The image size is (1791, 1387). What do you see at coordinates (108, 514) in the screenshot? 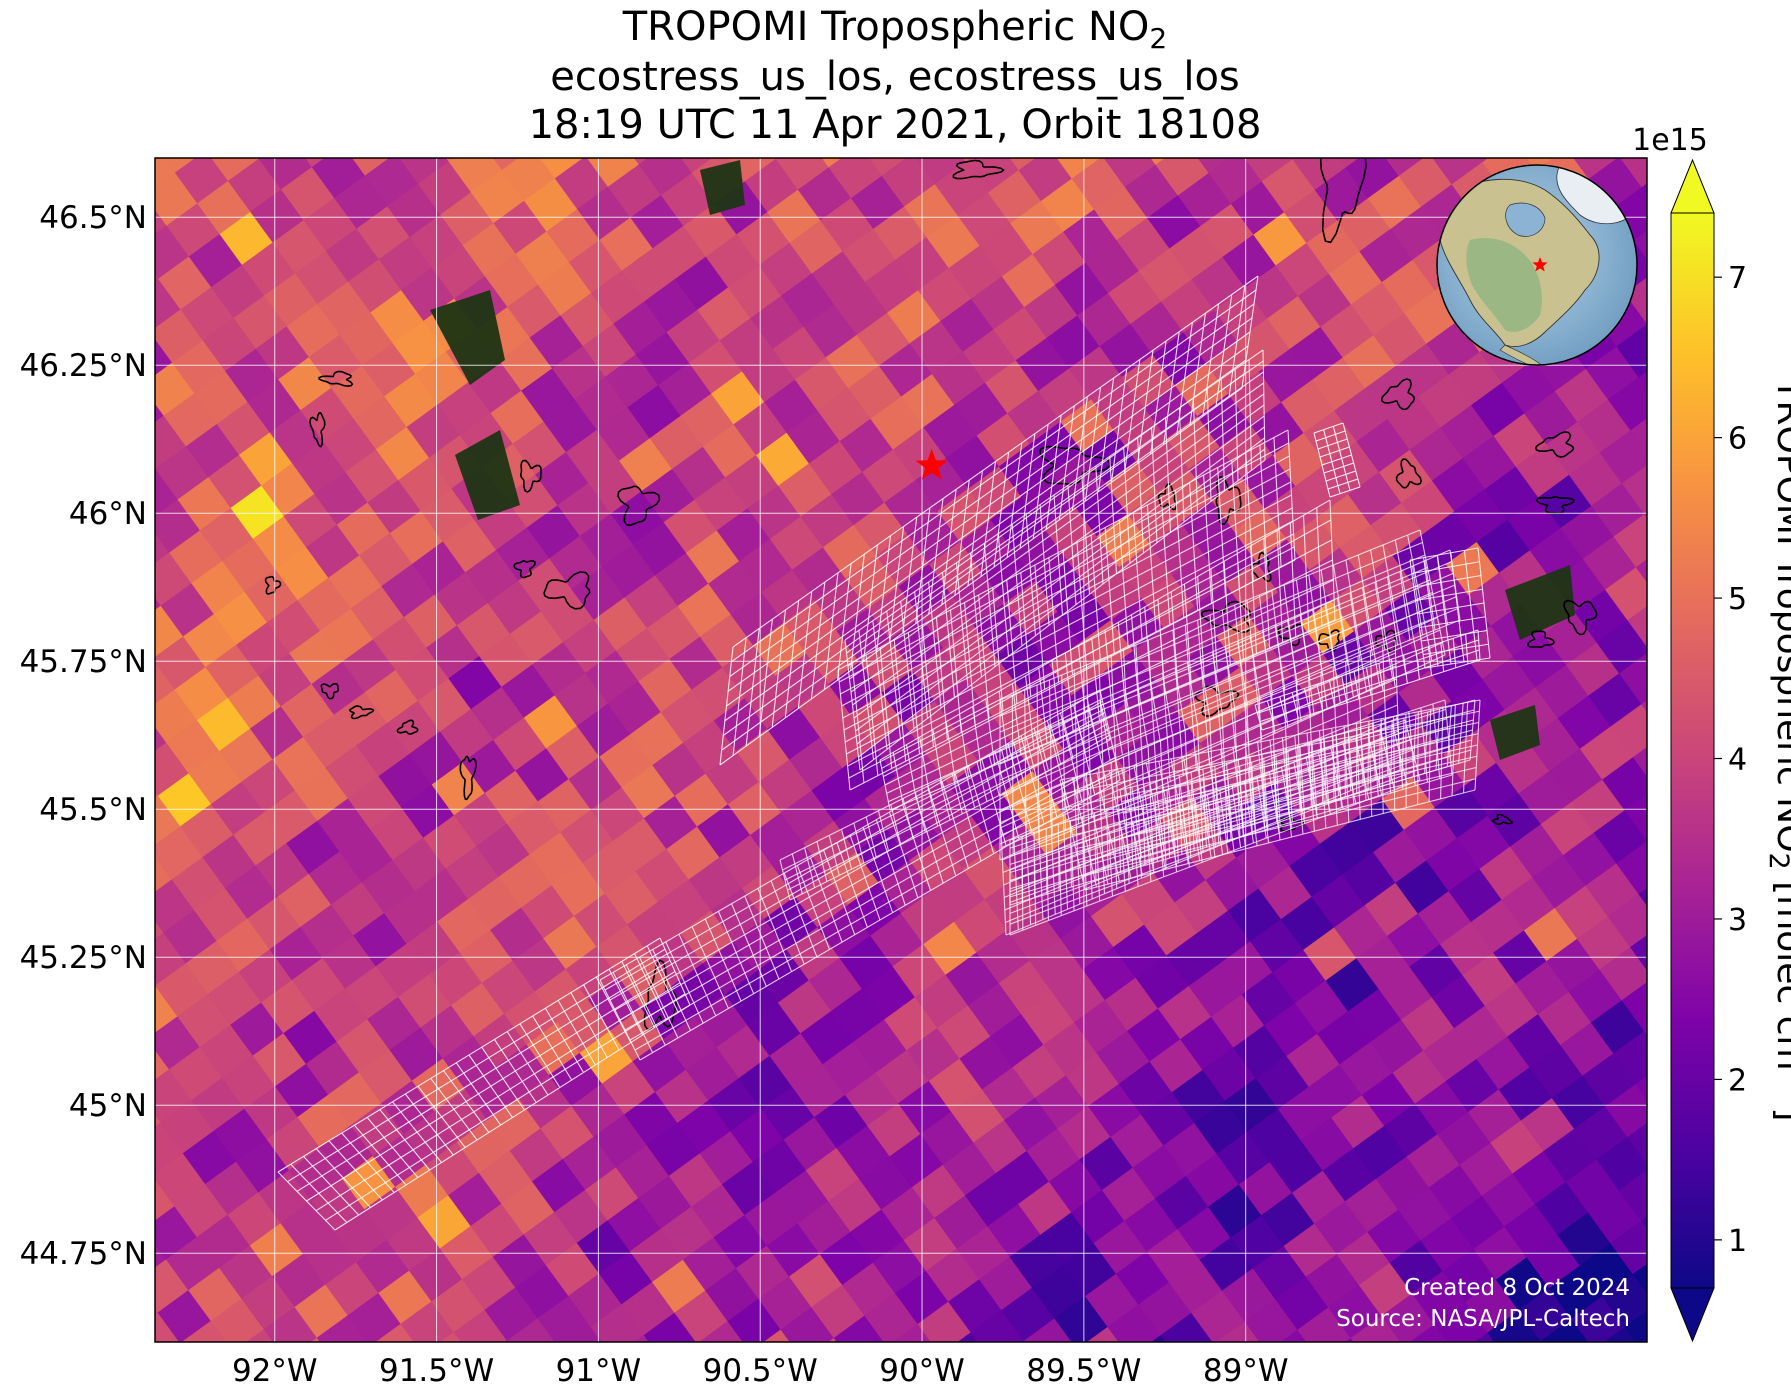
I see `lat-tick-label: 46°N` at bounding box center [108, 514].